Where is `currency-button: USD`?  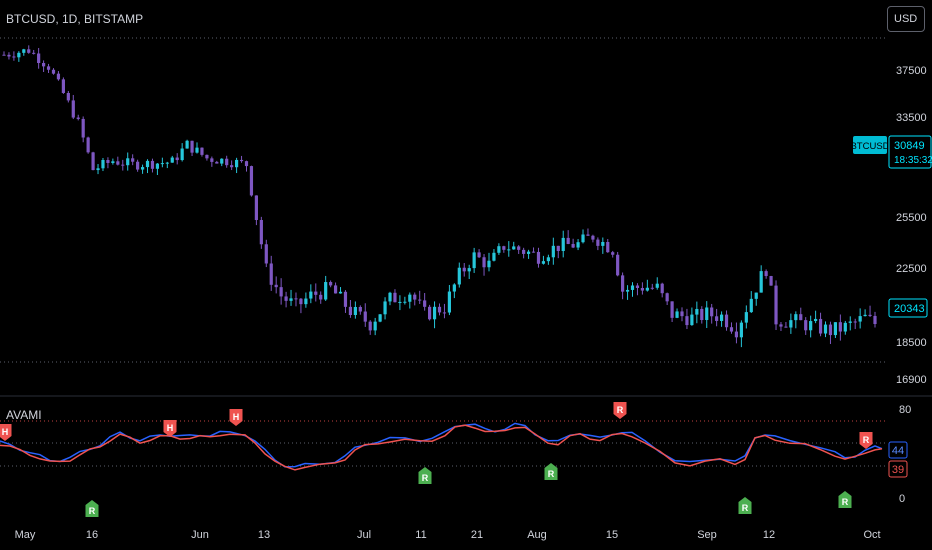
currency-button: USD is located at coordinates (906, 19).